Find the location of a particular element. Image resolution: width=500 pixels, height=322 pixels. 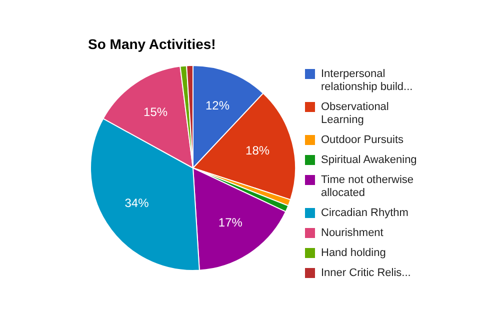

data-label: 34% is located at coordinates (137, 203).